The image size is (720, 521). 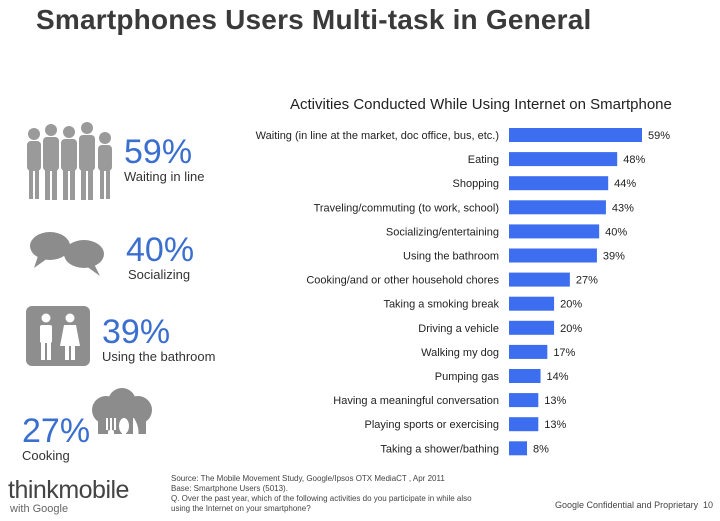 I want to click on stat-percentage: 27%, so click(x=56, y=431).